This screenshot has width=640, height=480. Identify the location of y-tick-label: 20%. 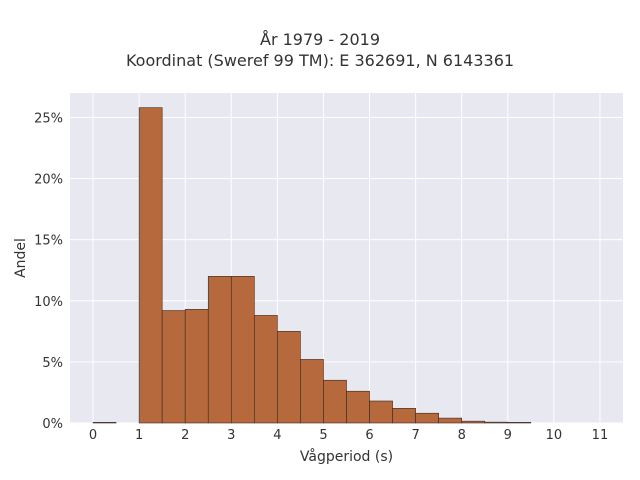
(48, 180).